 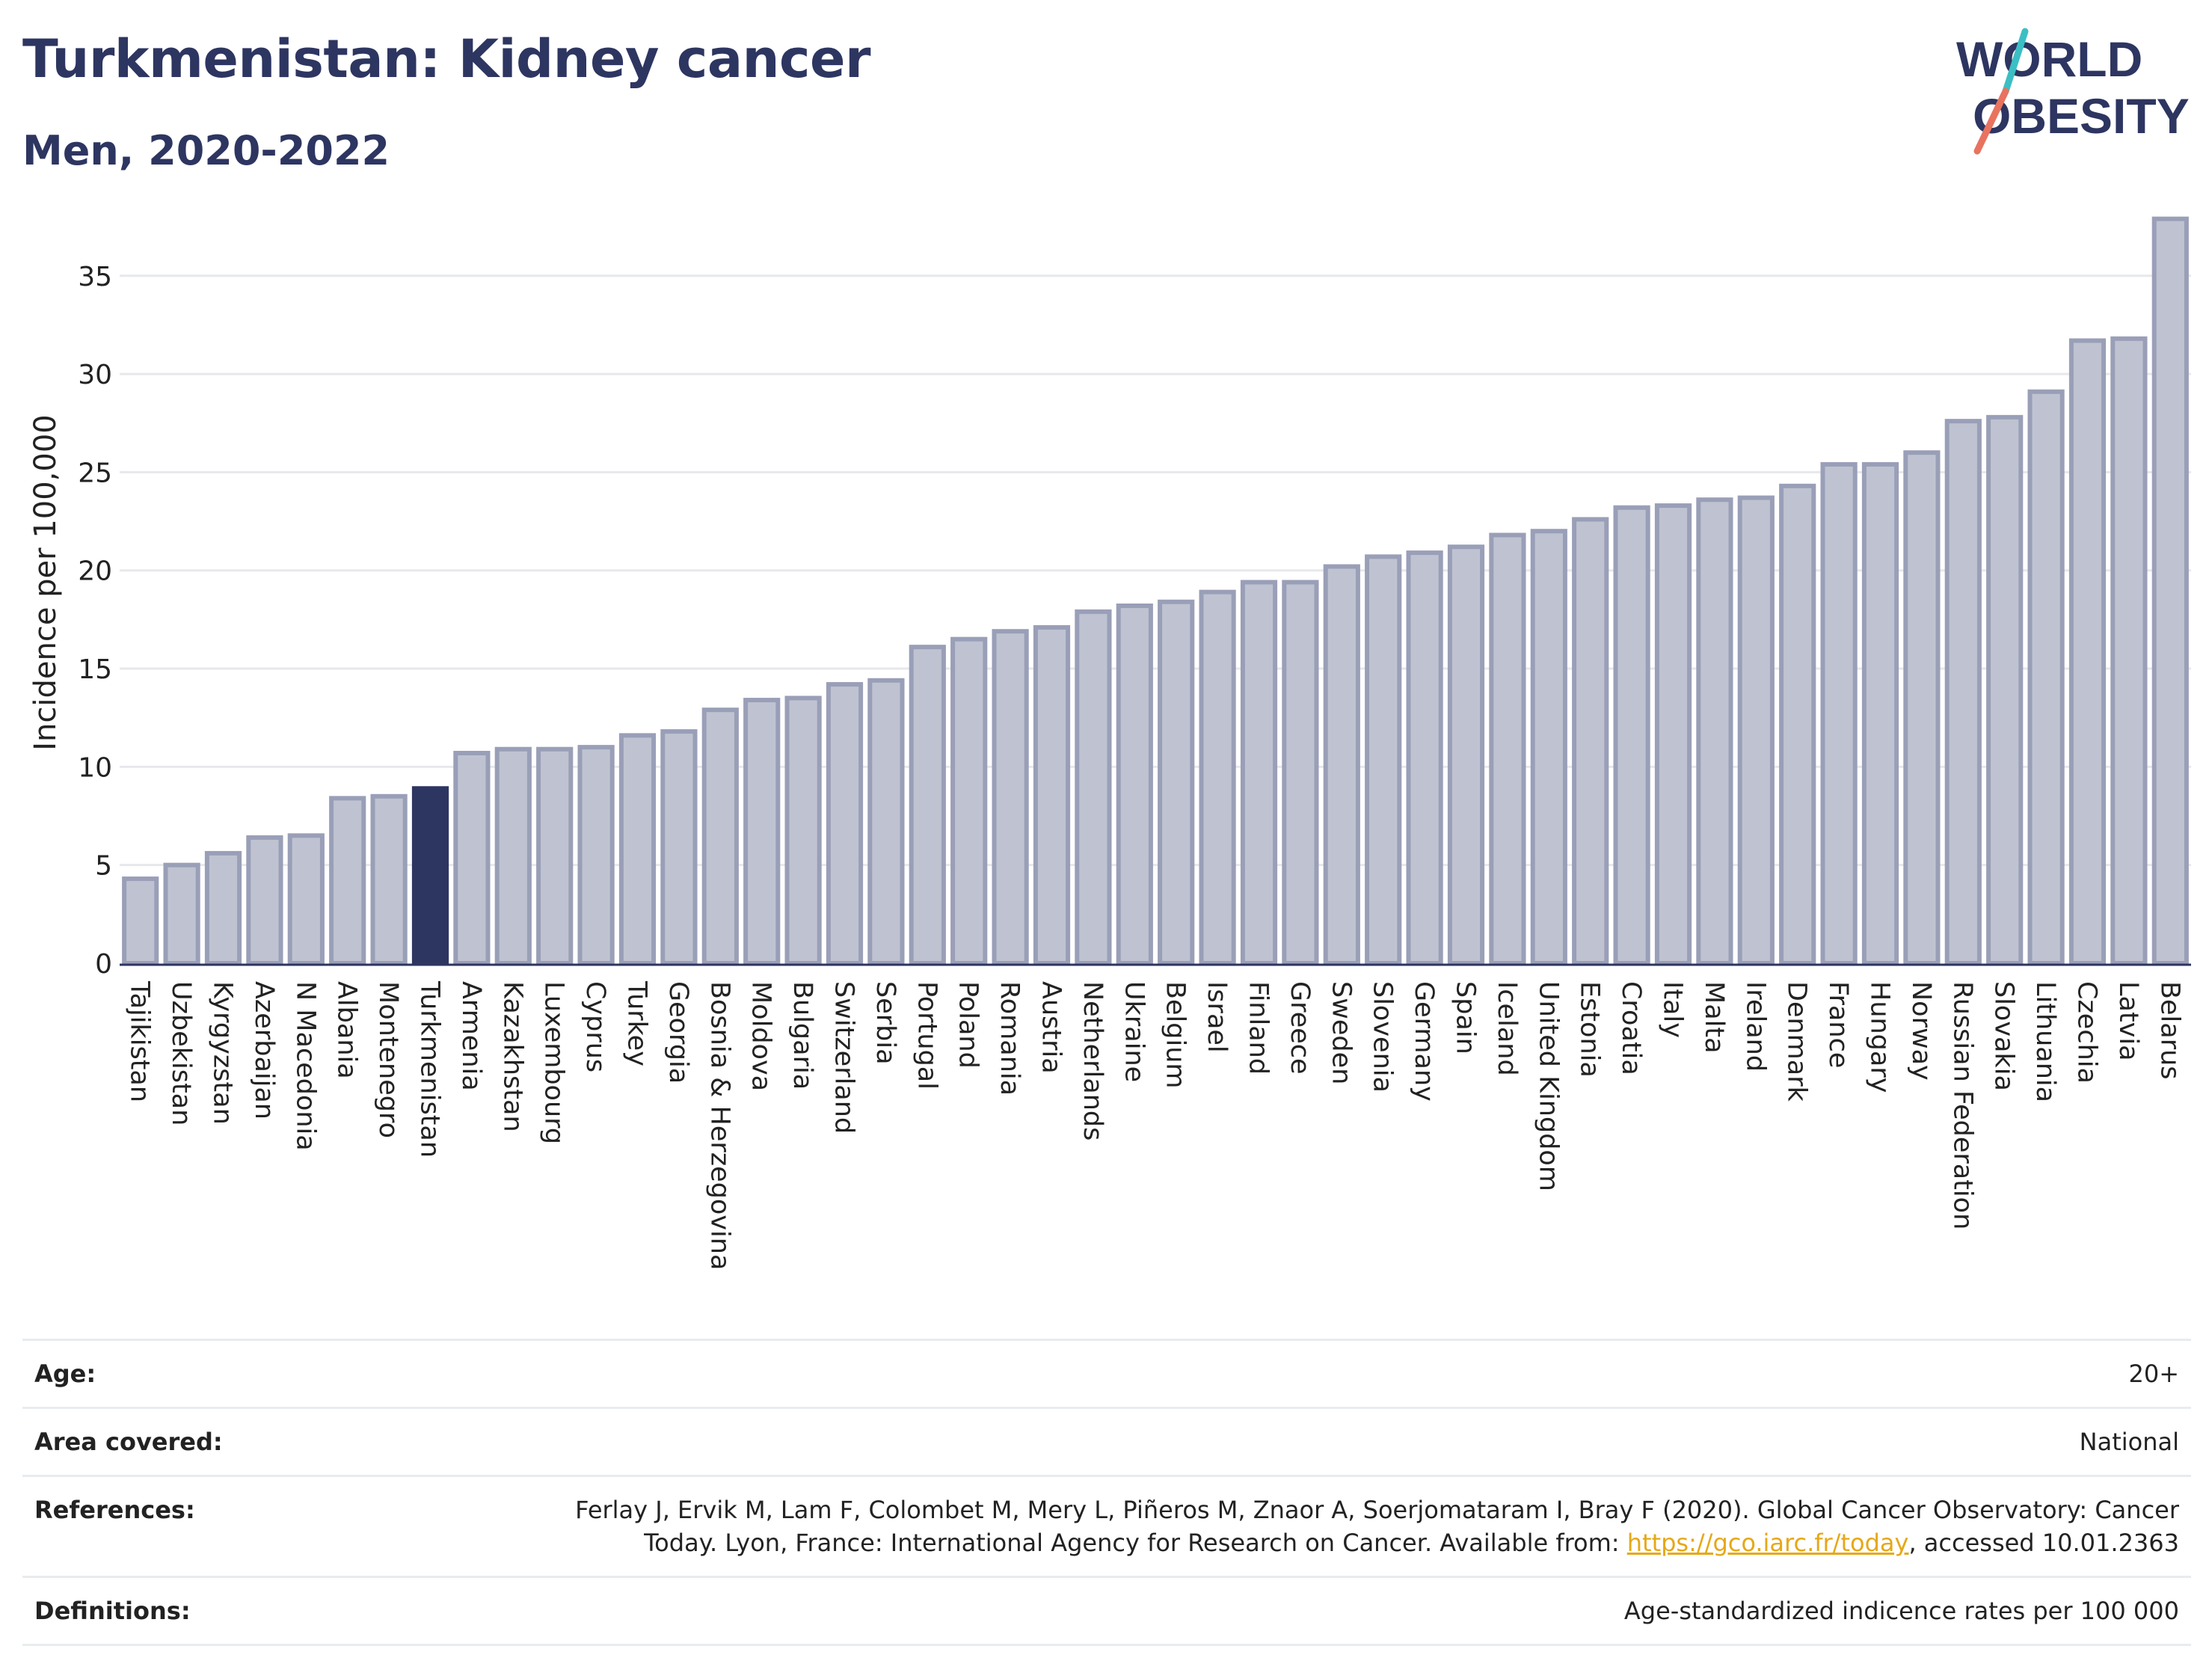 What do you see at coordinates (2087, 1032) in the screenshot?
I see `x-tick-label: Czechia` at bounding box center [2087, 1032].